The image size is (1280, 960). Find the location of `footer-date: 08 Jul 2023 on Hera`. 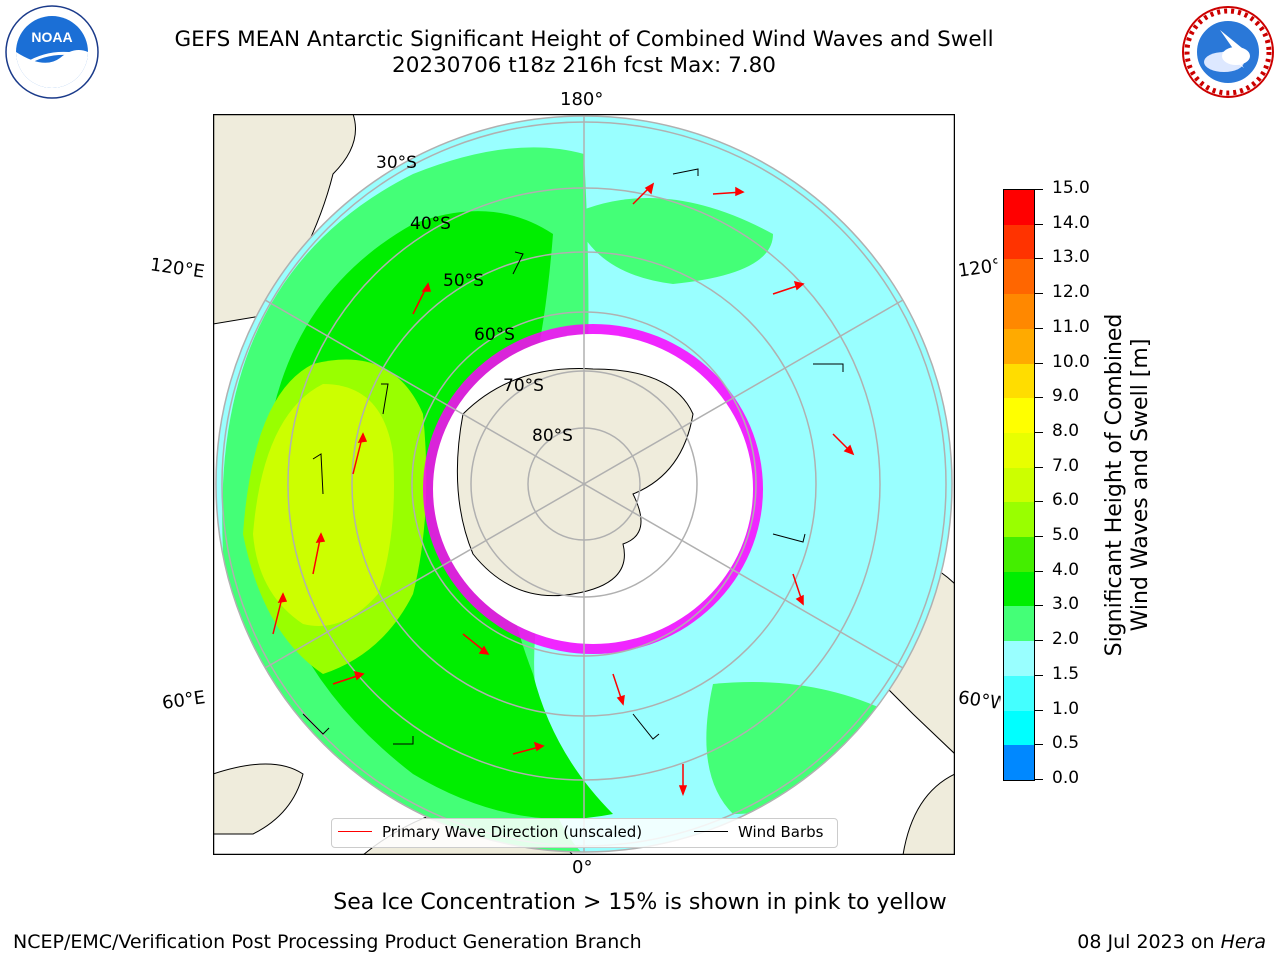

footer-date: 08 Jul 2023 on Hera is located at coordinates (1171, 942).